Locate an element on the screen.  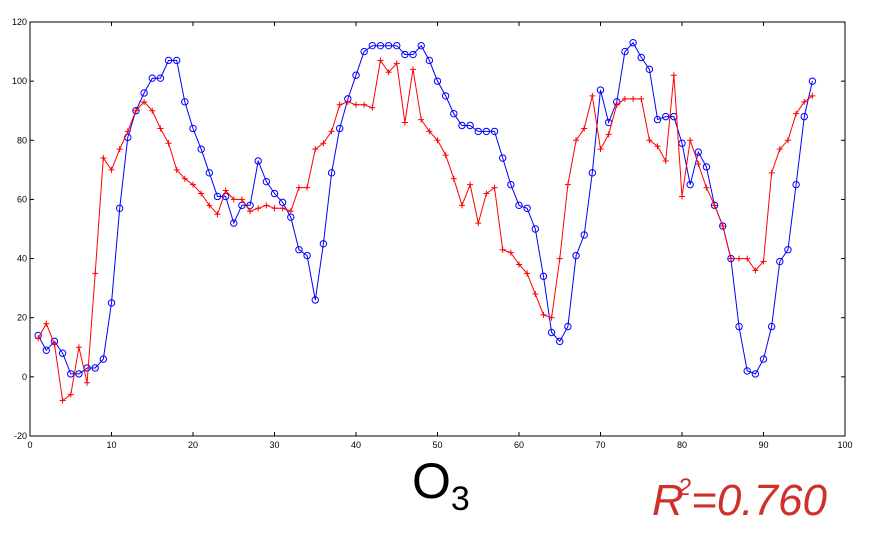
y-tick-label: 0 is located at coordinates (24, 377).